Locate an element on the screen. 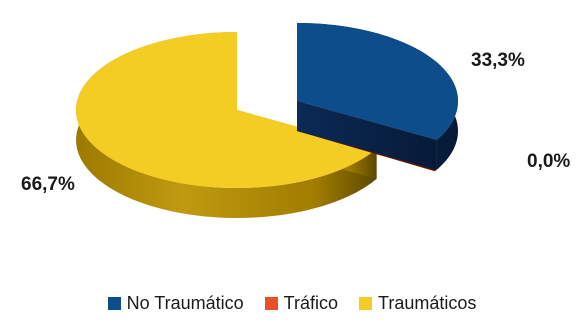 This screenshot has width=584, height=321. data-label-traumaticos: 66,7% is located at coordinates (48, 184).